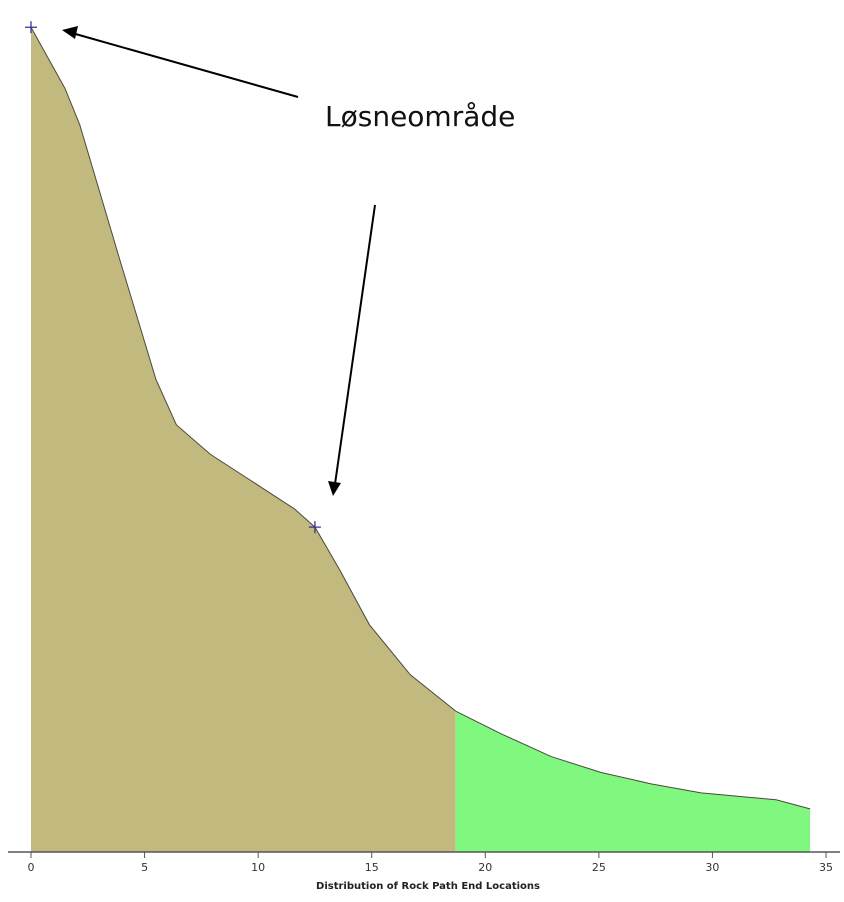 This screenshot has height=902, width=844. What do you see at coordinates (31, 867) in the screenshot?
I see `x-tick-label: 0` at bounding box center [31, 867].